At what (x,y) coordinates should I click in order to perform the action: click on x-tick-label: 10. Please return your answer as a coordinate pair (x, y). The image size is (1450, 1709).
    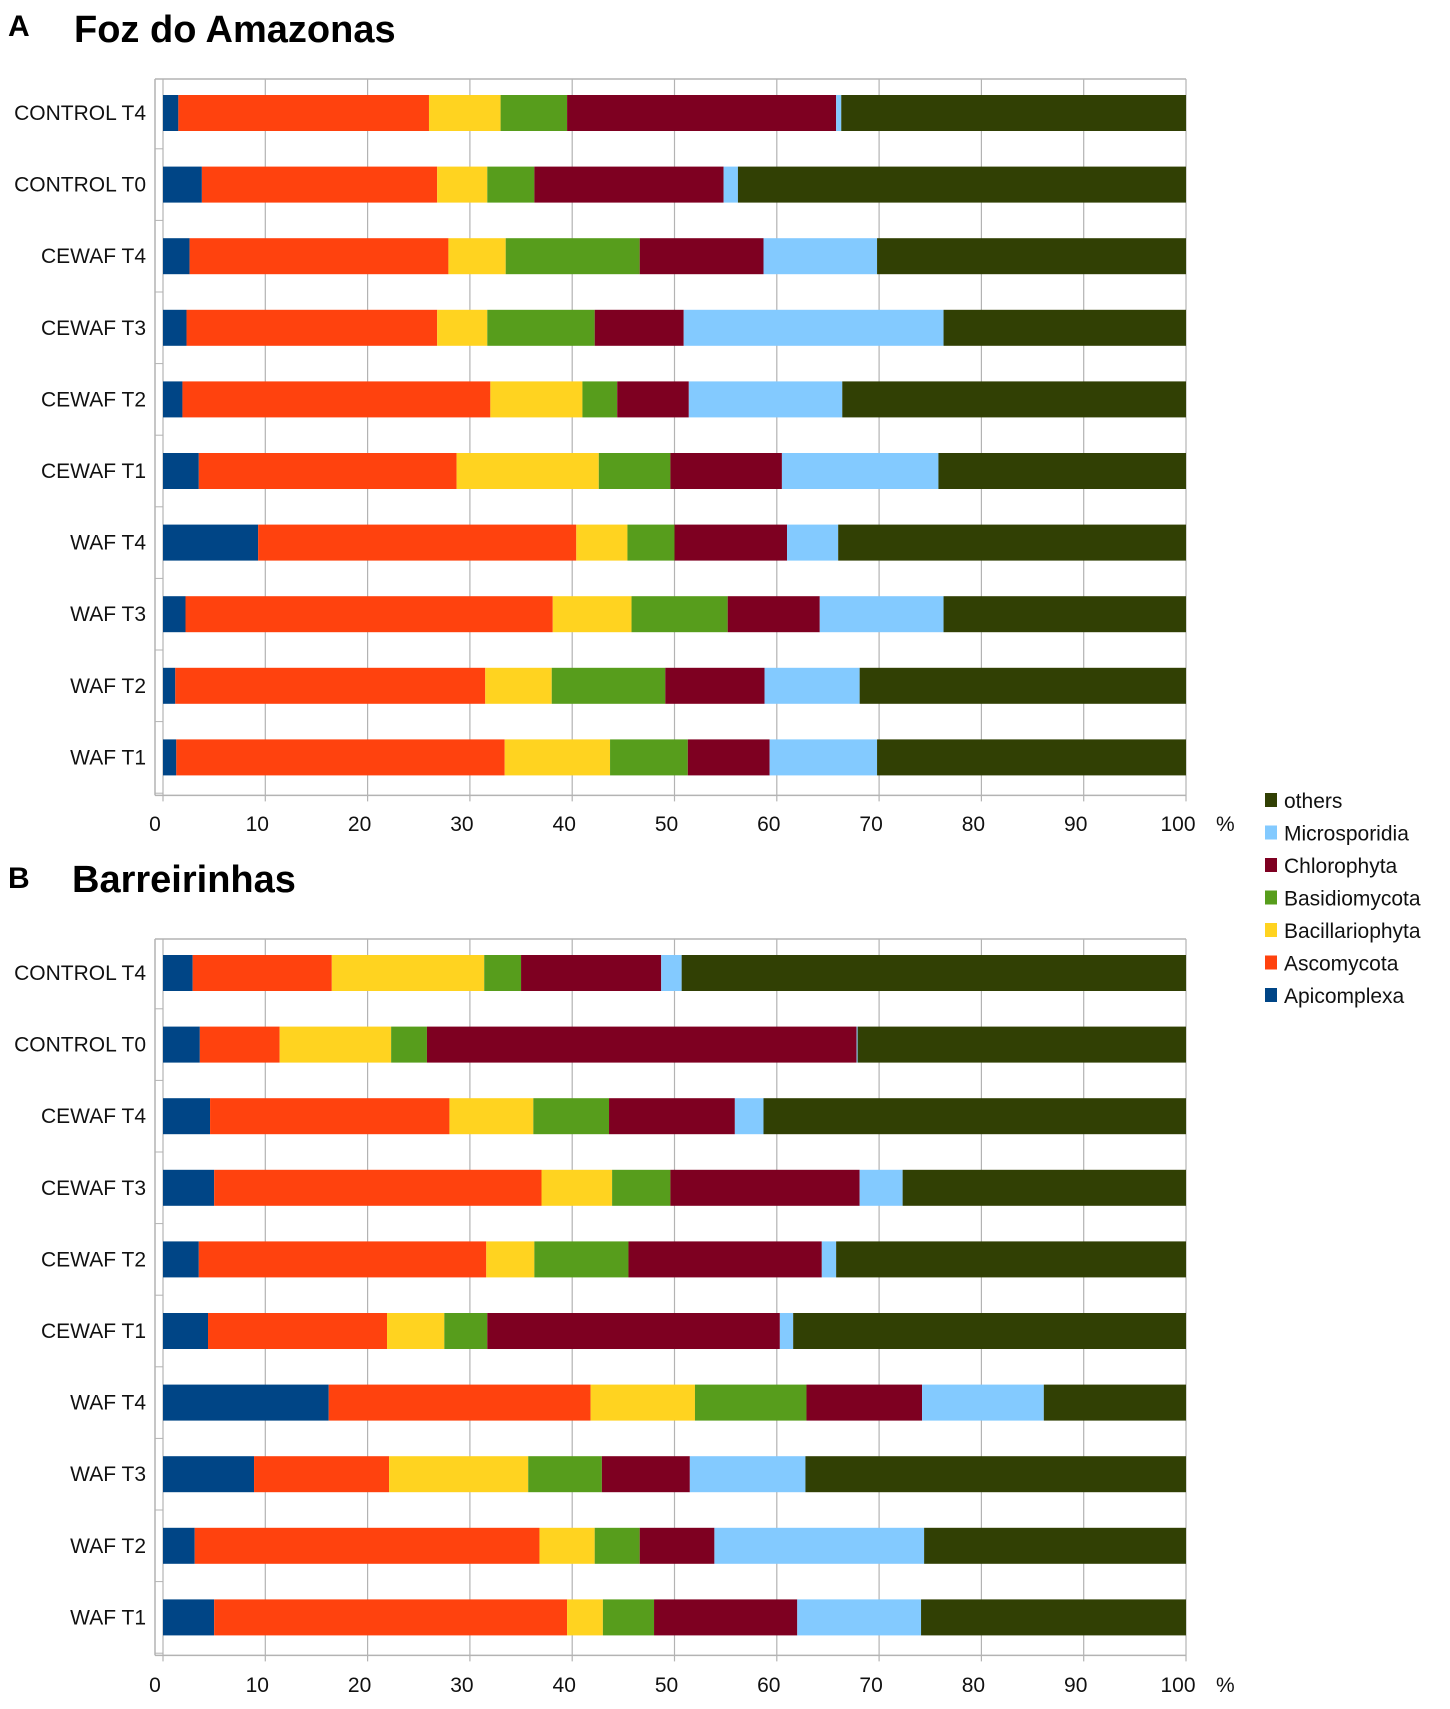
    Looking at the image, I should click on (257, 824).